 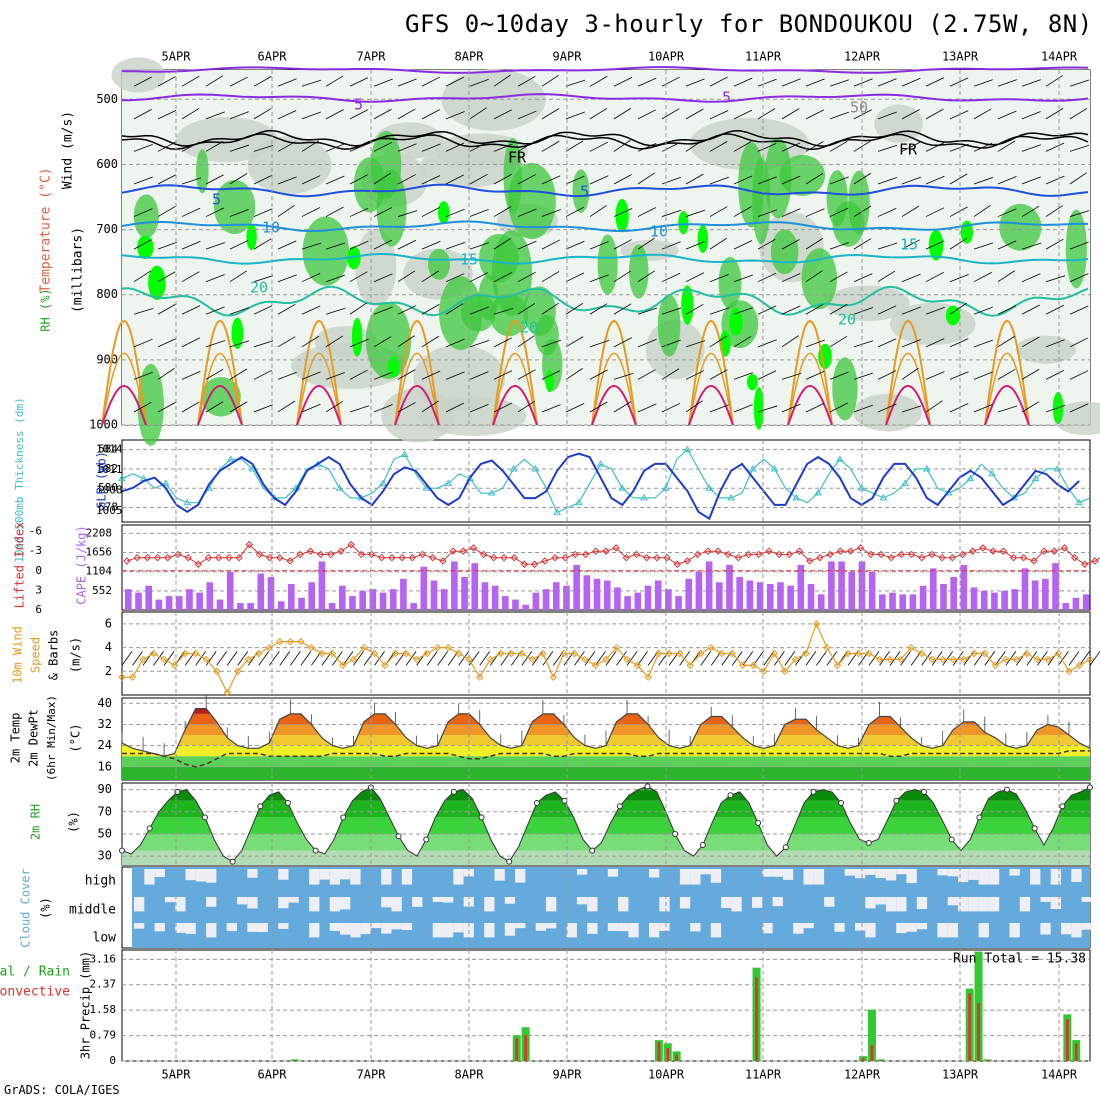 I want to click on cloud-level-label: middle, so click(x=92, y=910).